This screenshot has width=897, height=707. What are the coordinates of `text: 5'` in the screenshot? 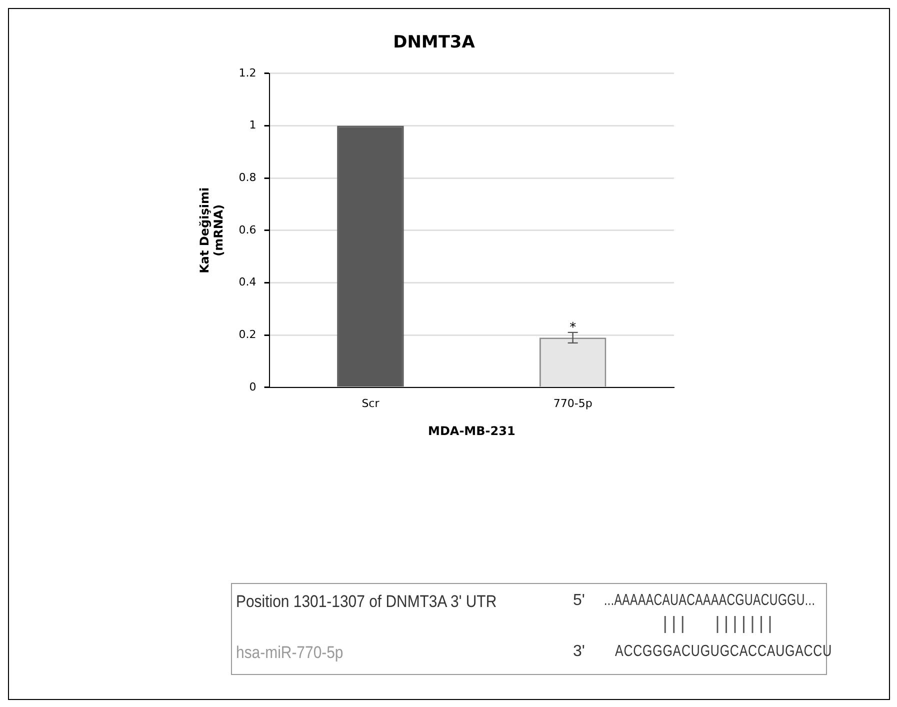 It's located at (579, 601).